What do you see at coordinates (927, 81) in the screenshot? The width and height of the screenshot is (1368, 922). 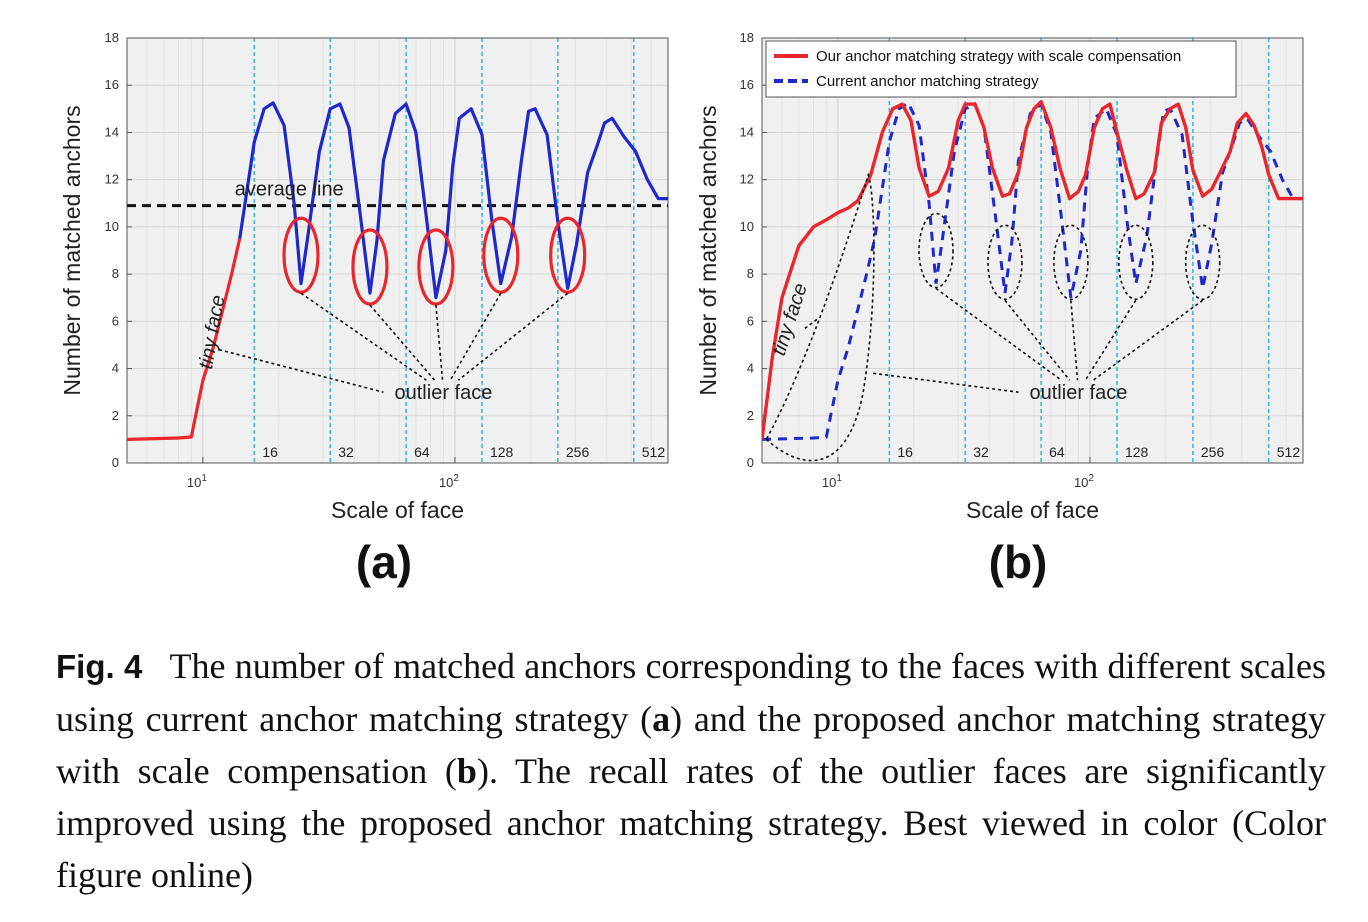 I see `legend-current-label: Current anchor matching strategy` at bounding box center [927, 81].